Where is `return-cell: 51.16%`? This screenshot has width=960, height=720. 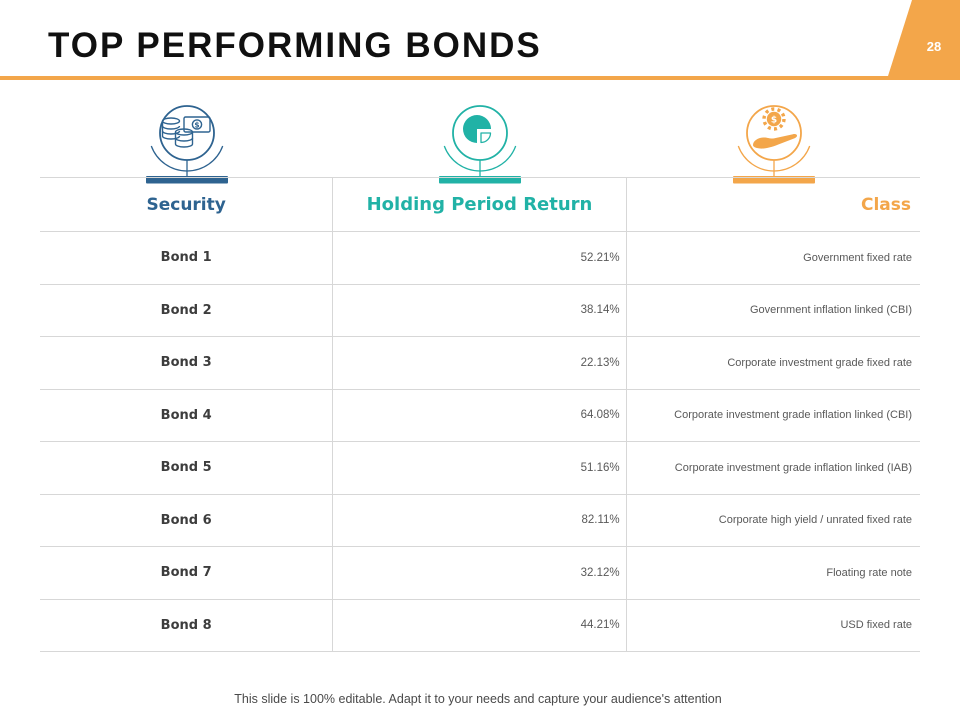 return-cell: 51.16% is located at coordinates (480, 468).